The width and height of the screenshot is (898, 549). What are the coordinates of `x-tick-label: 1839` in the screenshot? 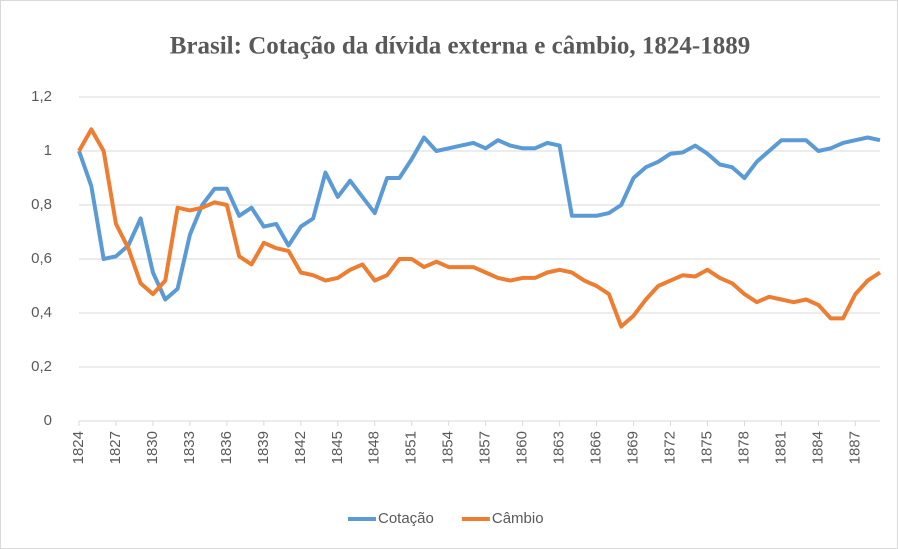 It's located at (263, 447).